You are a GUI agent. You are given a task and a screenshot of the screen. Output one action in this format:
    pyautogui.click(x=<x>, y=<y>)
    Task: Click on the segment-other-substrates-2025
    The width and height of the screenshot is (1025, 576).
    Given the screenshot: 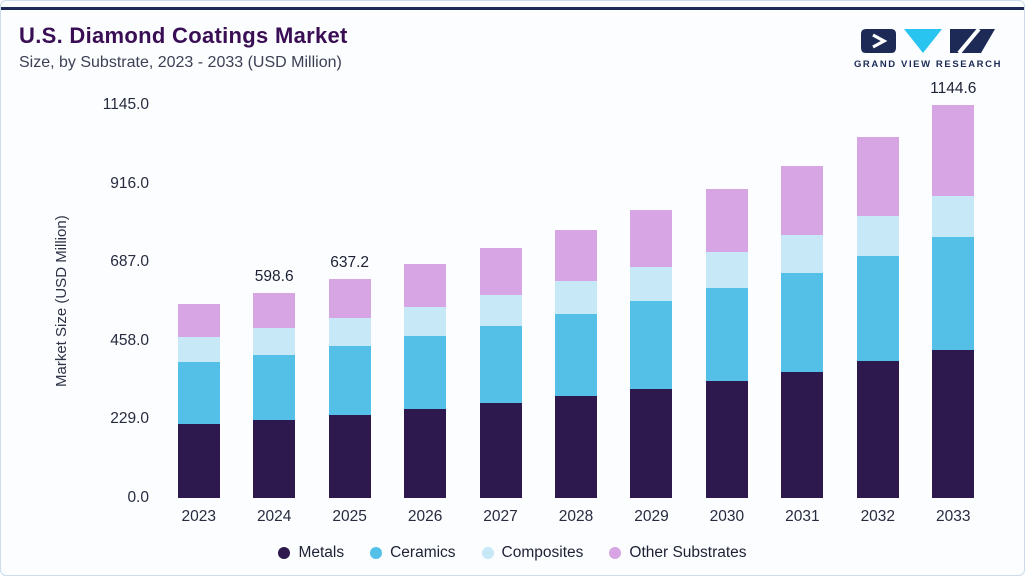 What is the action you would take?
    pyautogui.click(x=349, y=298)
    